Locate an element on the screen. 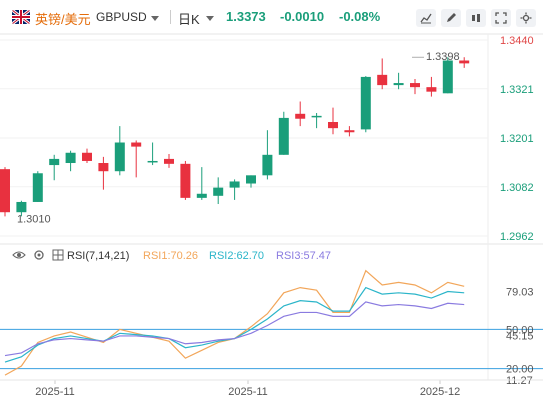  line-chart-icon is located at coordinates (426, 18).